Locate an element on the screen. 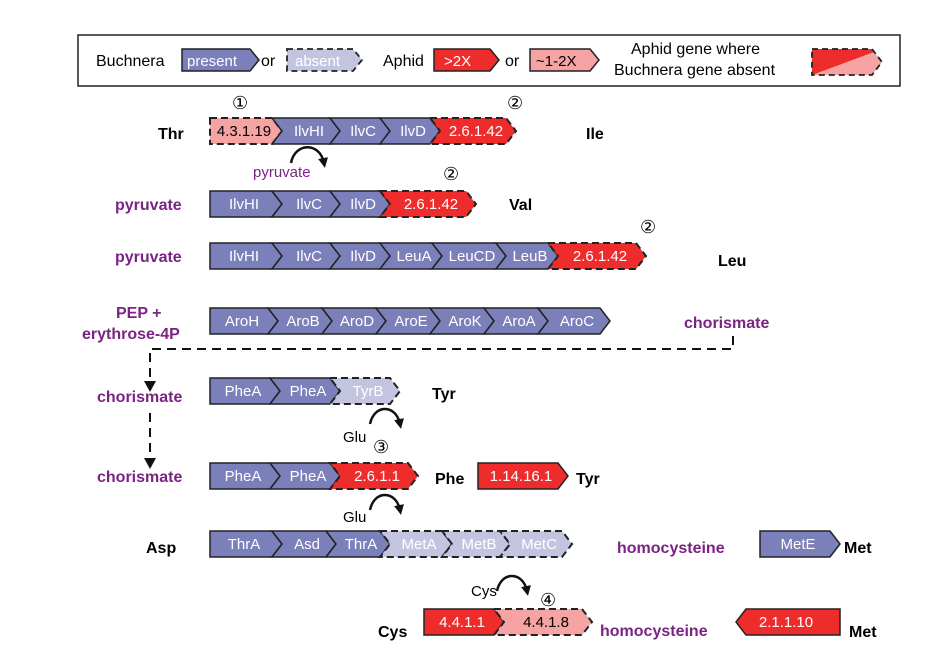 The height and width of the screenshot is (667, 950). cys-end-label: Met is located at coordinates (863, 632).